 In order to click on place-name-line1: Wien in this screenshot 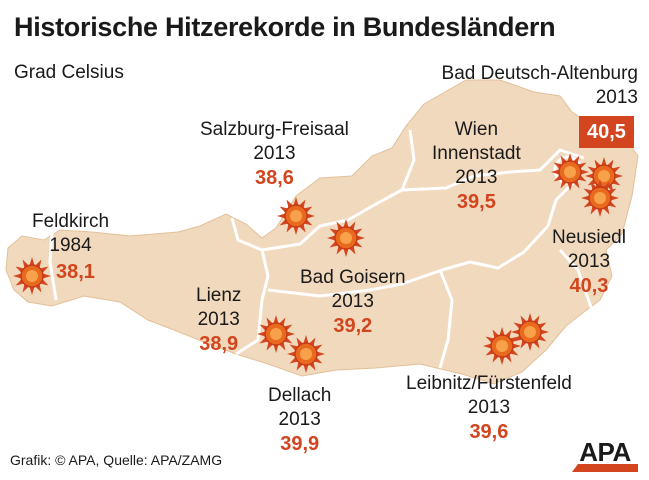, I will do `click(476, 129)`.